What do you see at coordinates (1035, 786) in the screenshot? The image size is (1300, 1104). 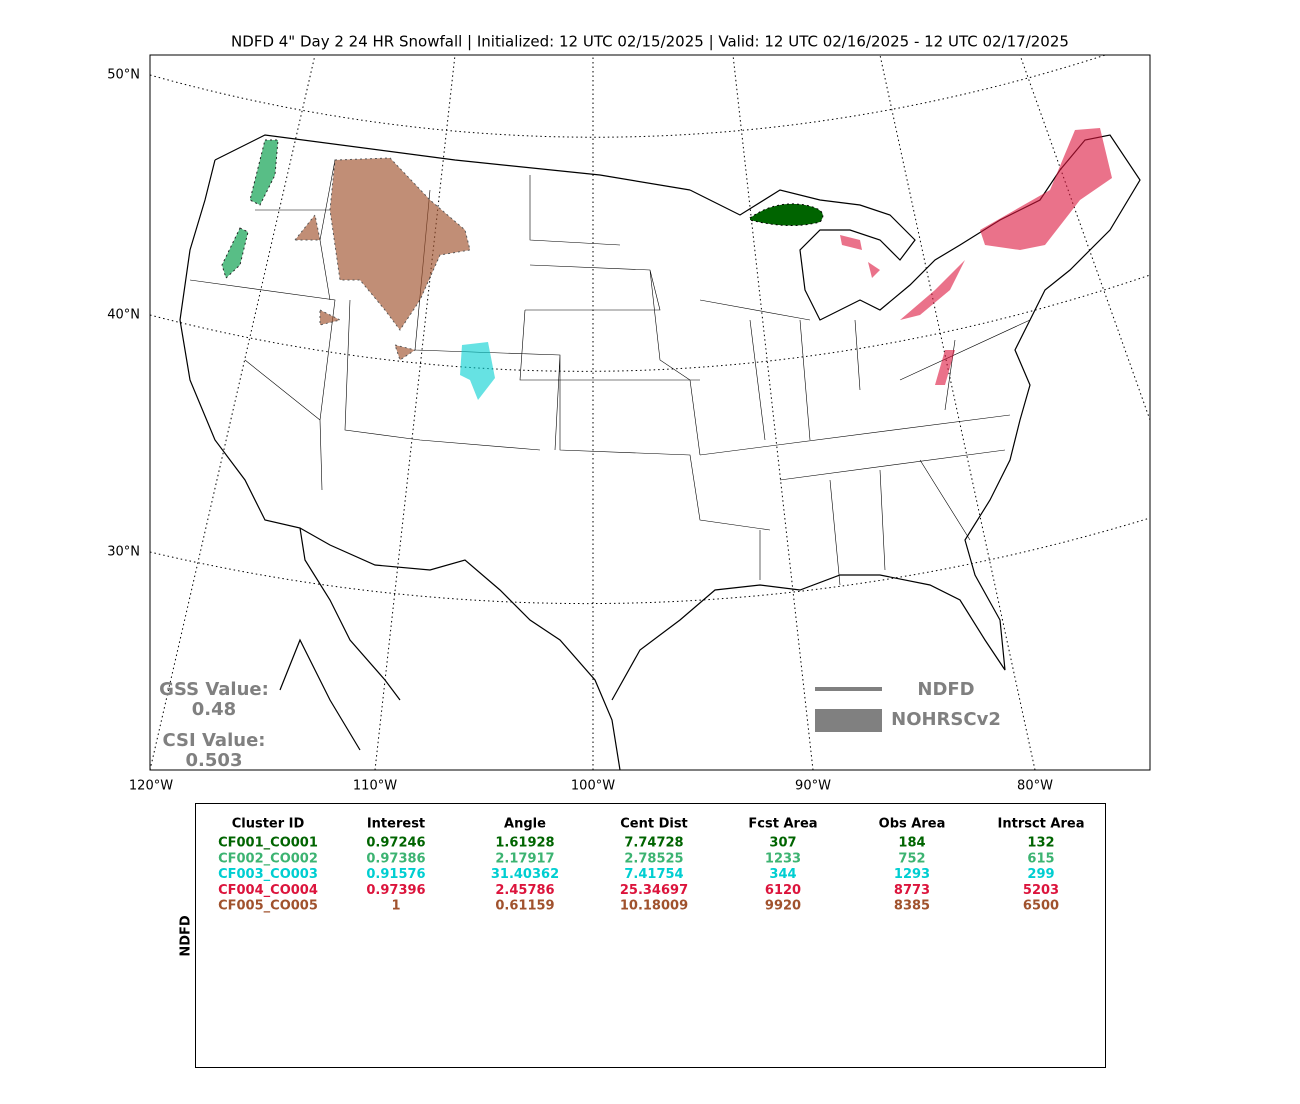 I see `lon-label: 80°W` at bounding box center [1035, 786].